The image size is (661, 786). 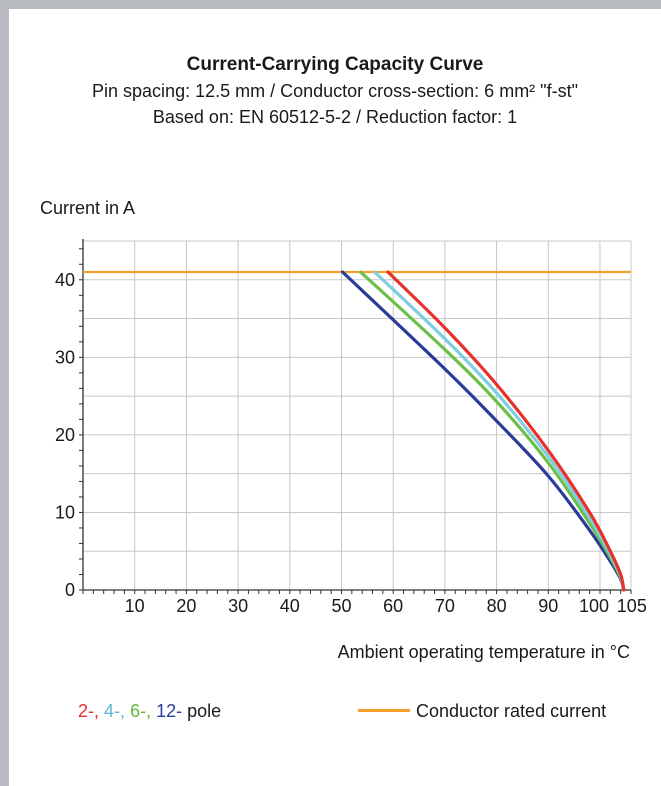 What do you see at coordinates (594, 606) in the screenshot?
I see `x-tick-label-100: 100` at bounding box center [594, 606].